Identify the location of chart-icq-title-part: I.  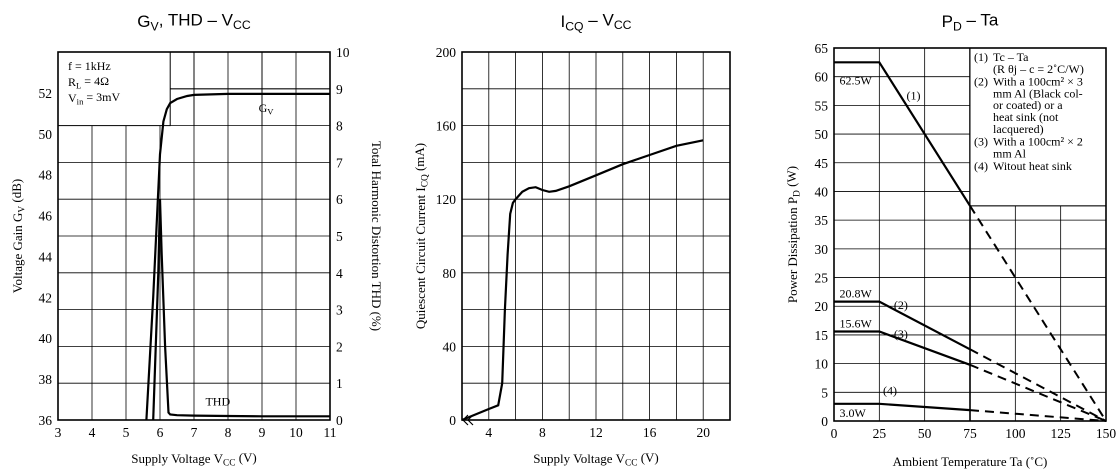
(562, 21).